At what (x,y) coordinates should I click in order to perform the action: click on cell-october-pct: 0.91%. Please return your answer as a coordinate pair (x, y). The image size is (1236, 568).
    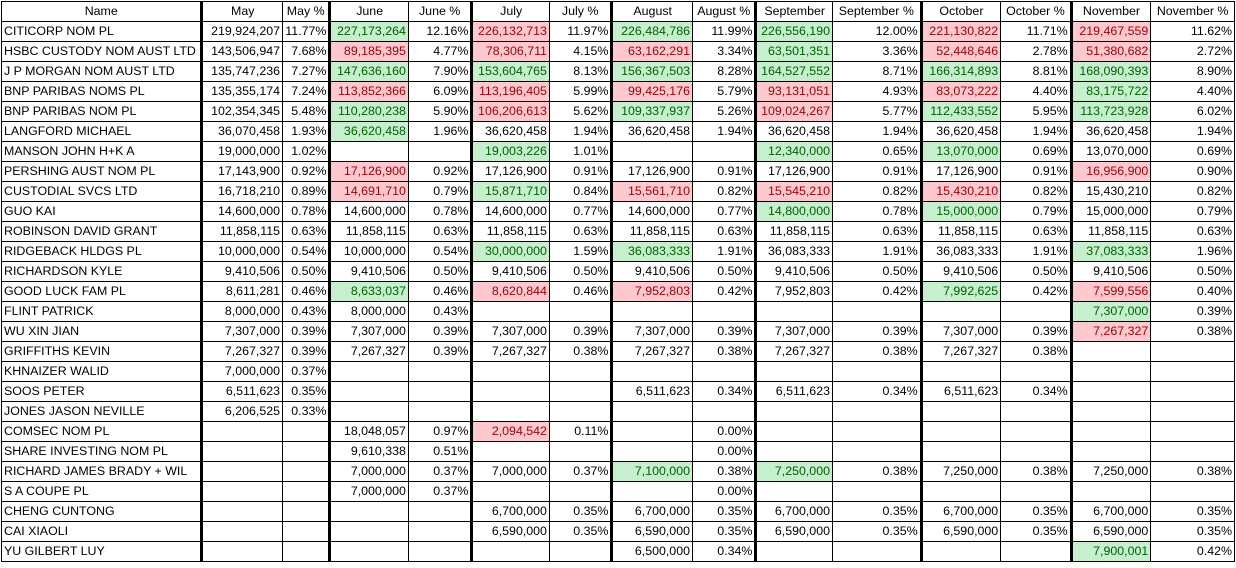
    Looking at the image, I should click on (1036, 171).